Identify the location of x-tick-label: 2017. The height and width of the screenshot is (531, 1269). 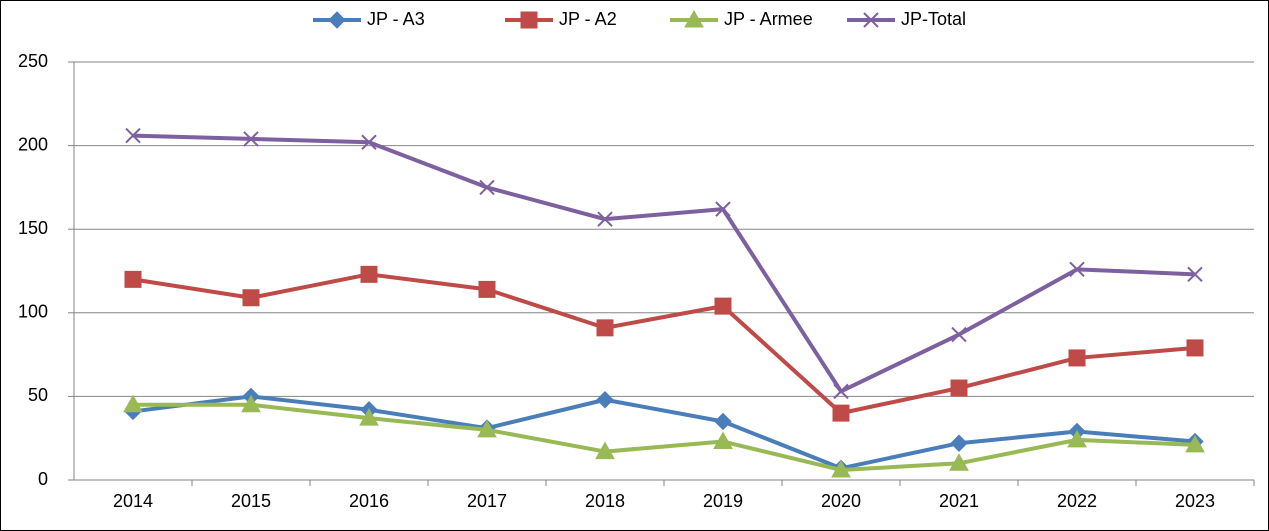
(487, 501).